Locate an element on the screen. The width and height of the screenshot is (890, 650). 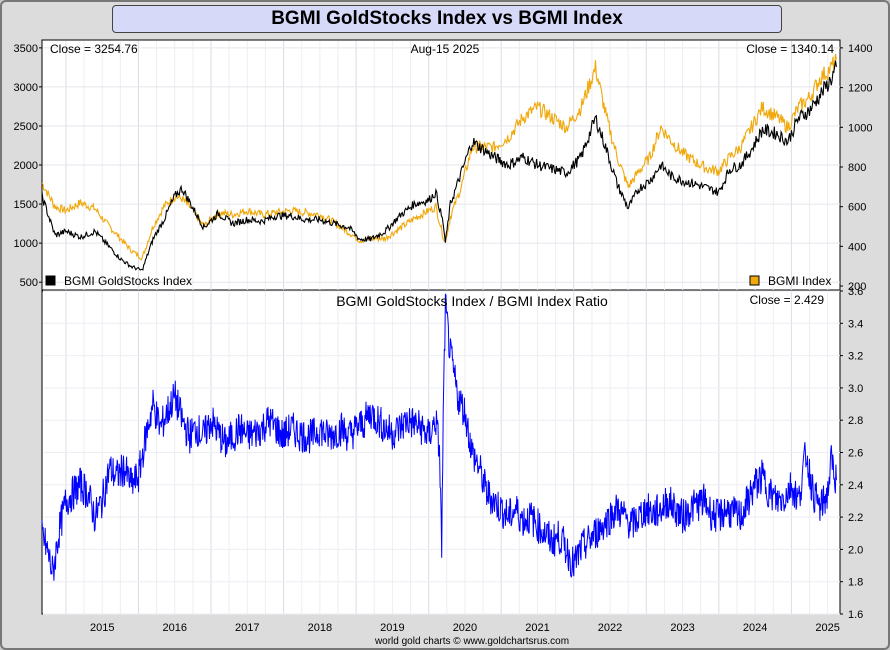
ratio-tick-label: 2.8 is located at coordinates (855, 421).